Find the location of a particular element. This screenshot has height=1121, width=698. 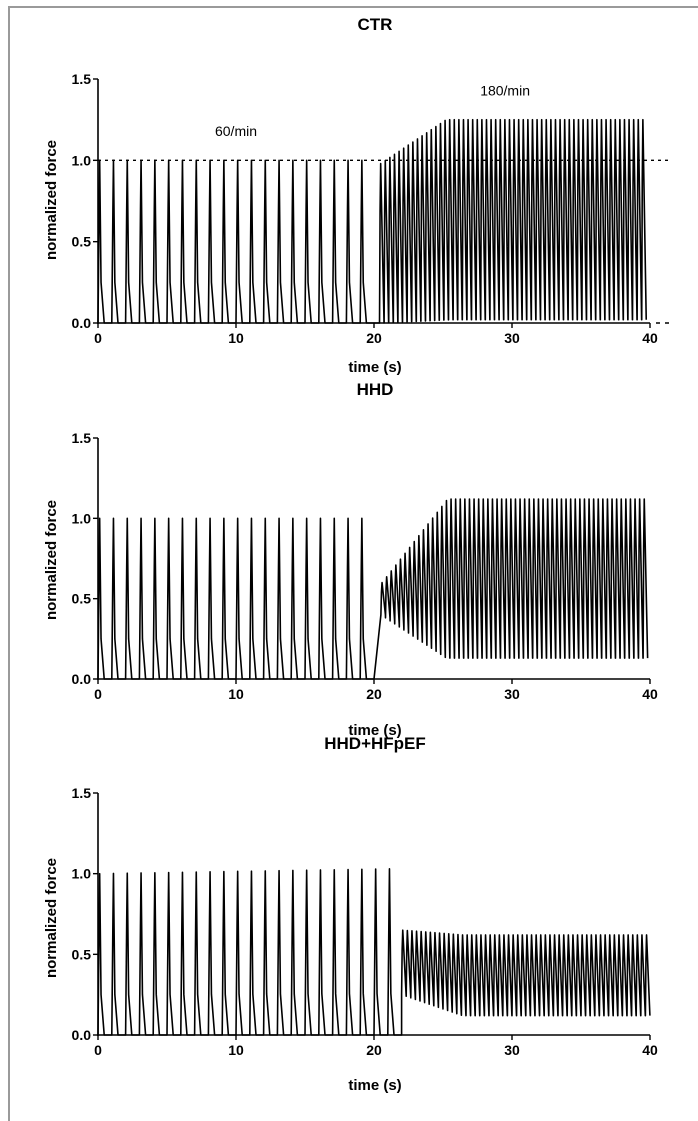

annotation-text: 180/min is located at coordinates (505, 90).